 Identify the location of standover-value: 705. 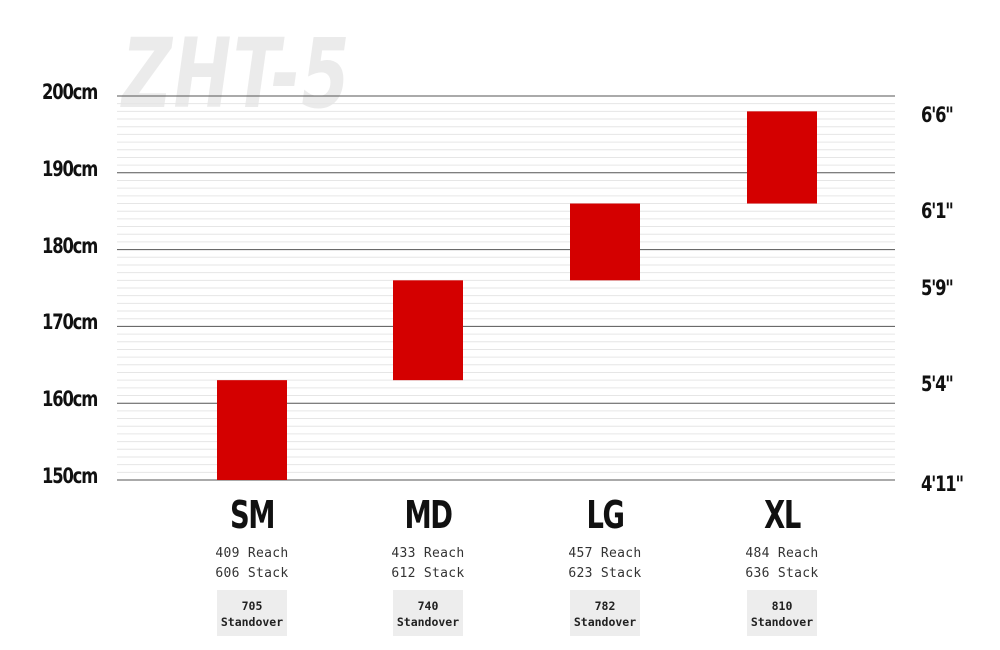
(252, 606).